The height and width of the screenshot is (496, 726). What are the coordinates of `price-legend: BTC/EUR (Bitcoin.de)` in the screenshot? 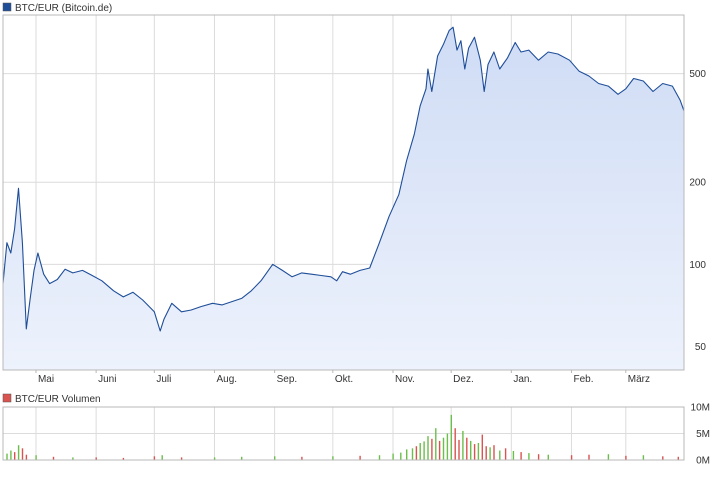 It's located at (57, 8).